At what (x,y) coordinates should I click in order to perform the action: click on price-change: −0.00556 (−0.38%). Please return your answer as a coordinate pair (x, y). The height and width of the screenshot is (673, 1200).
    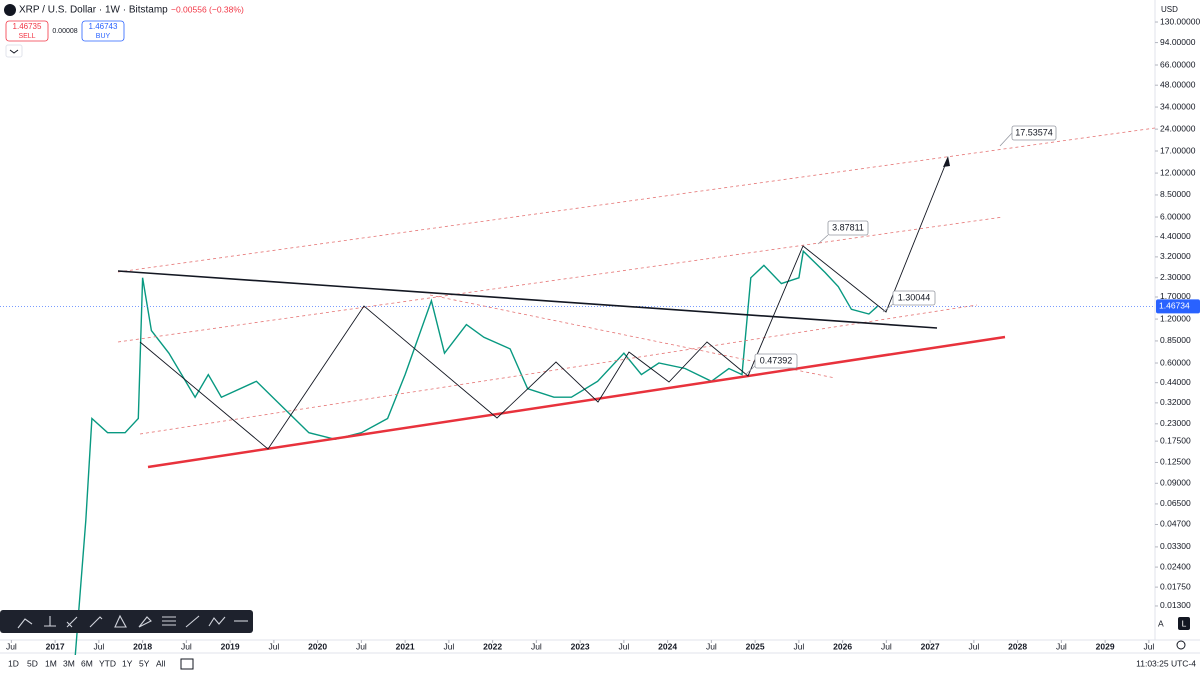
    Looking at the image, I should click on (207, 9).